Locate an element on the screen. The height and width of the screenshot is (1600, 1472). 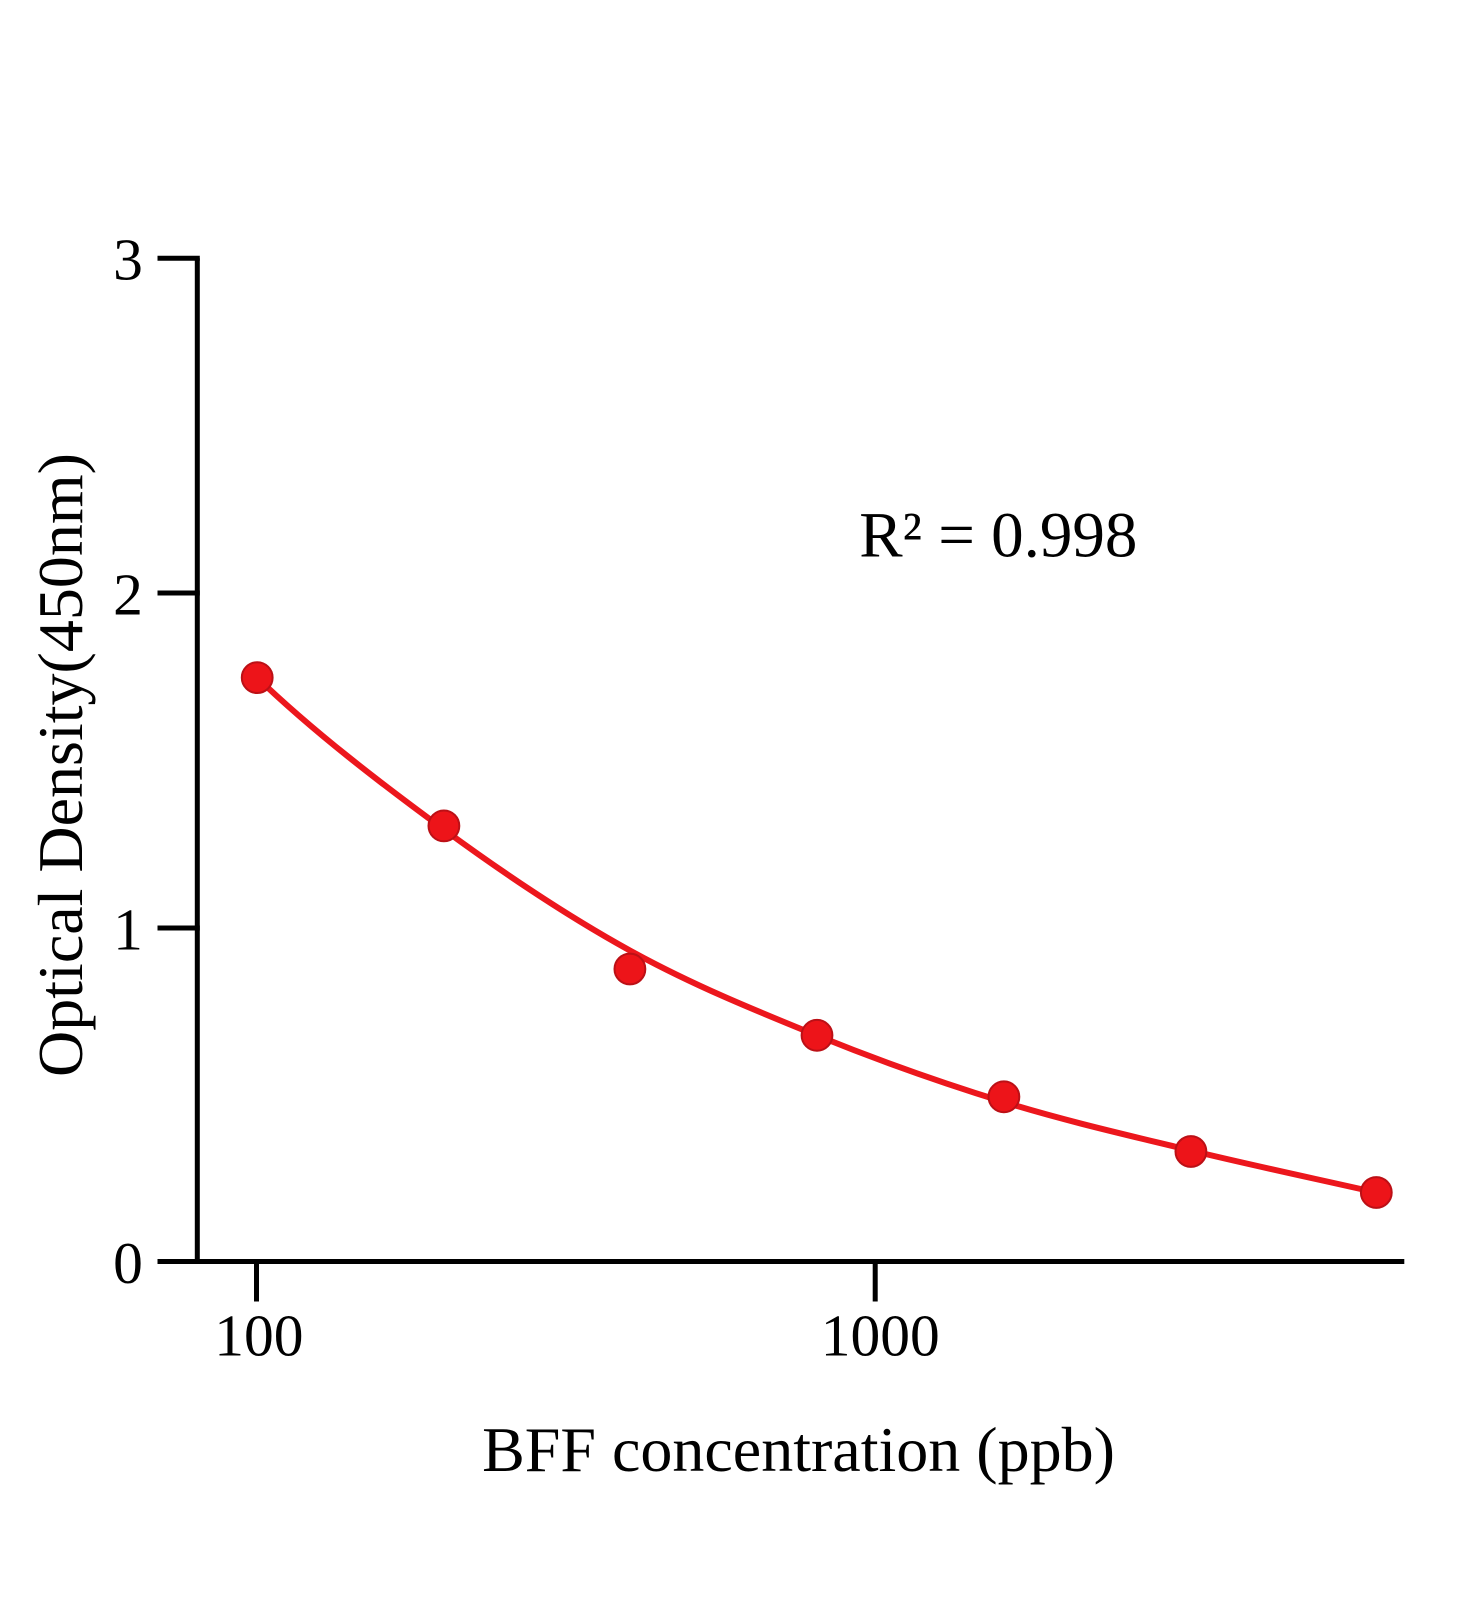
svg-text: R² = 0.998 is located at coordinates (998, 536).